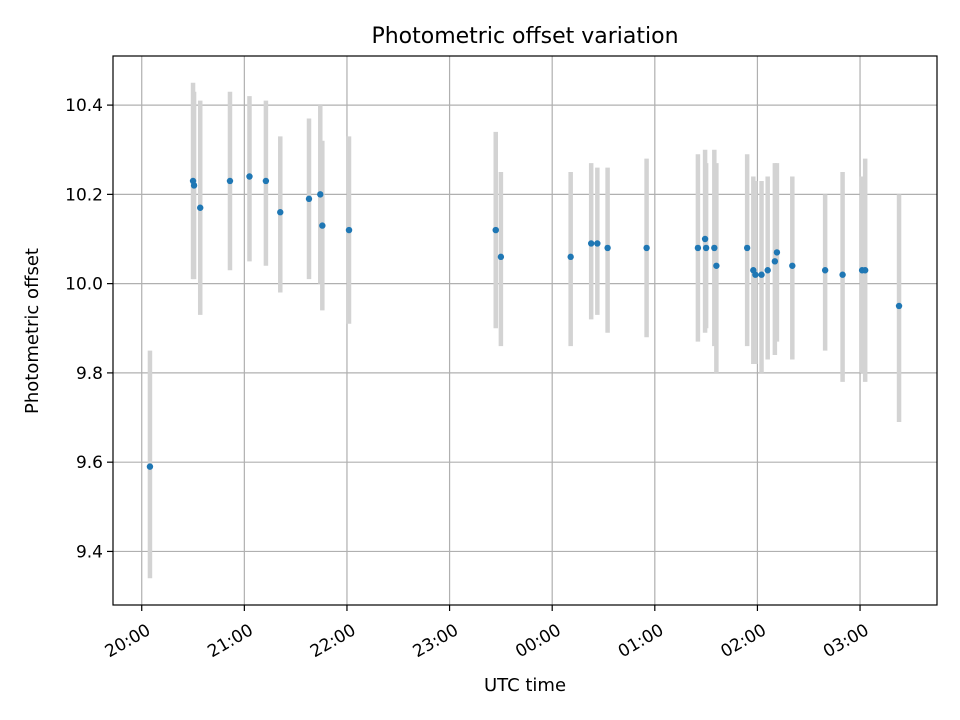  Describe the element at coordinates (32, 331) in the screenshot. I see `y-axis-label: Photometric offset` at that location.